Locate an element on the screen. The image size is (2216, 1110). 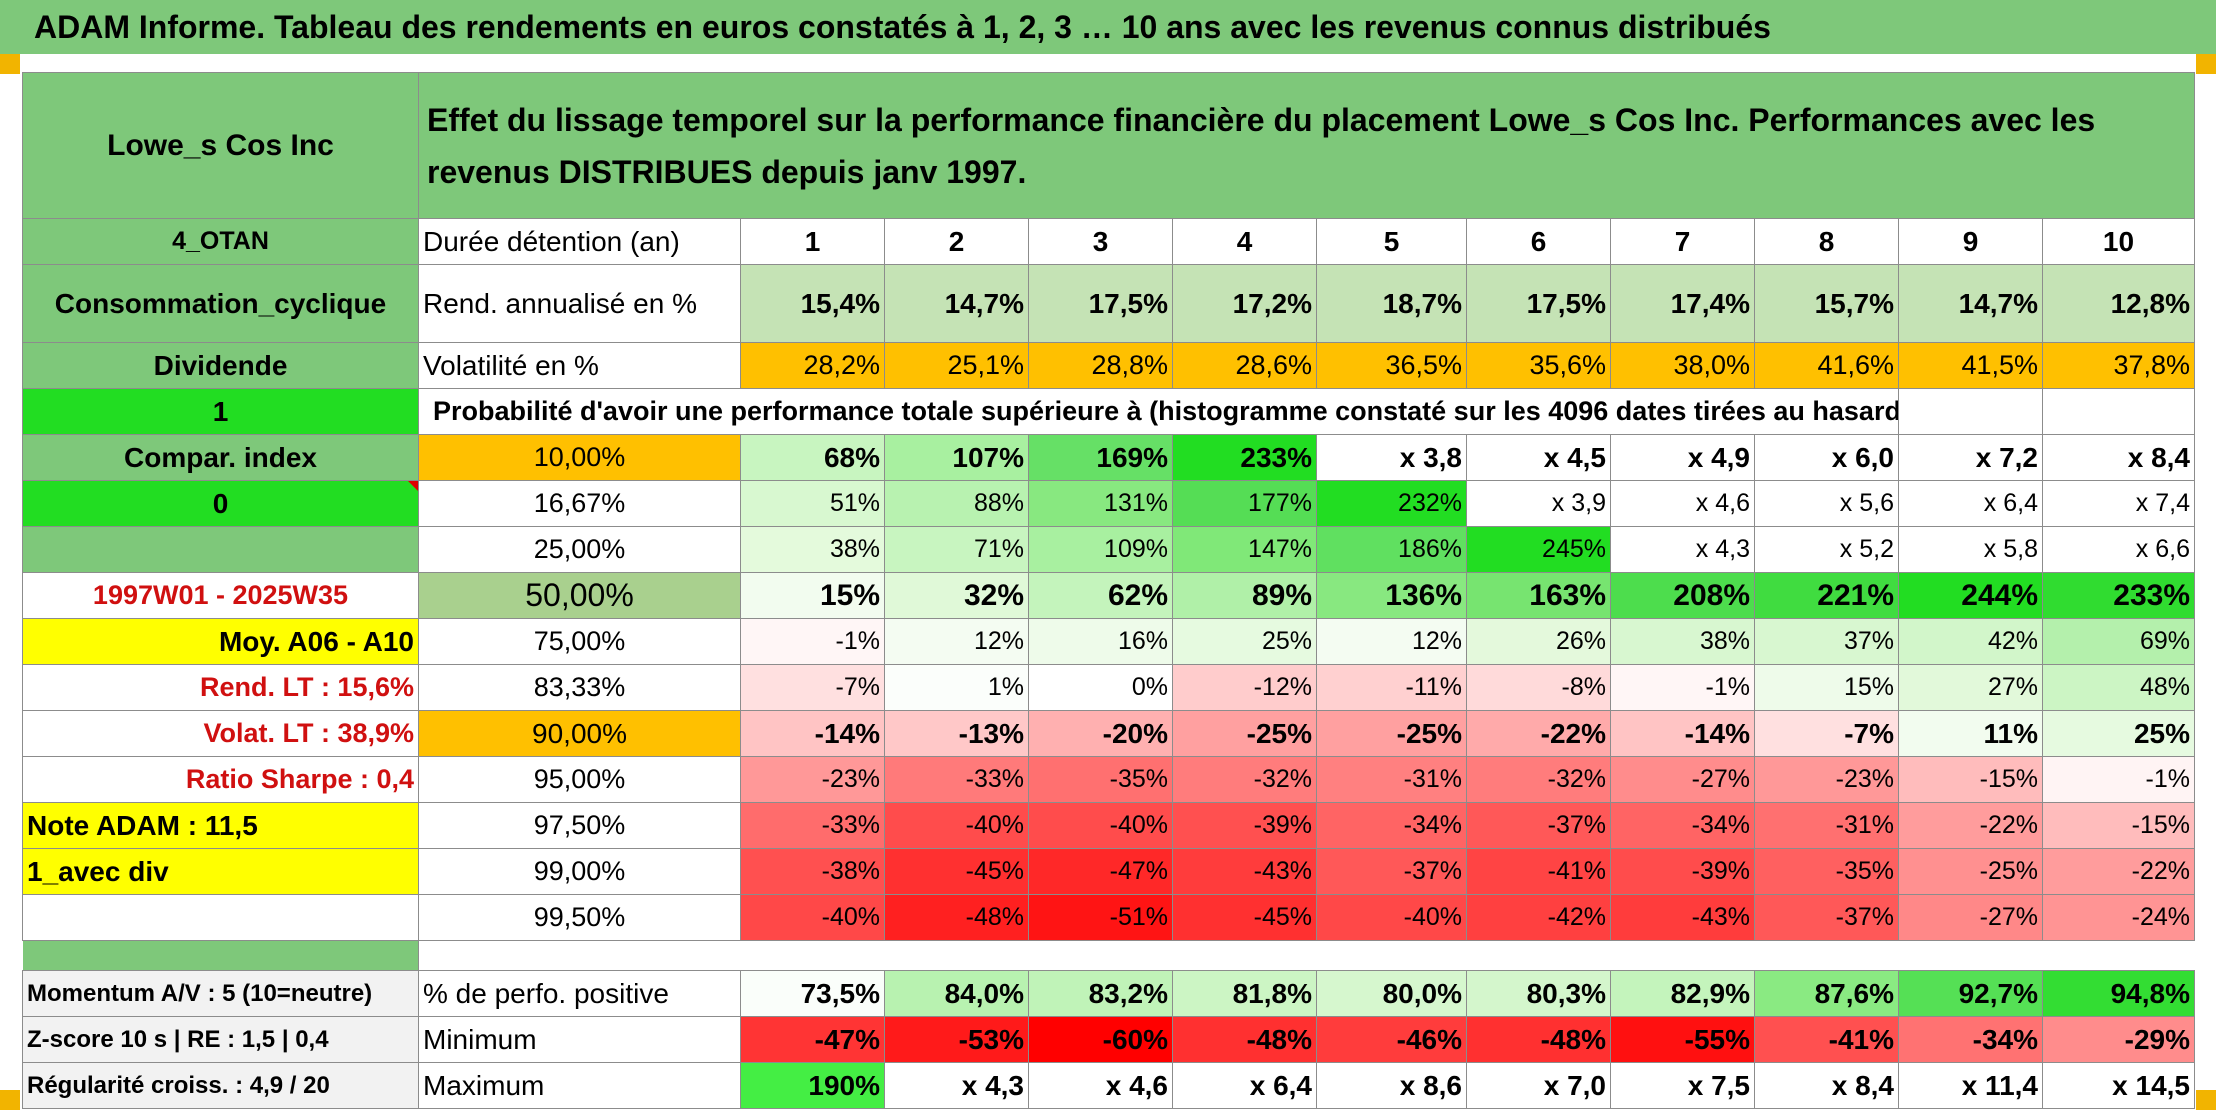
rend-value: 17,2% is located at coordinates (1244, 303).